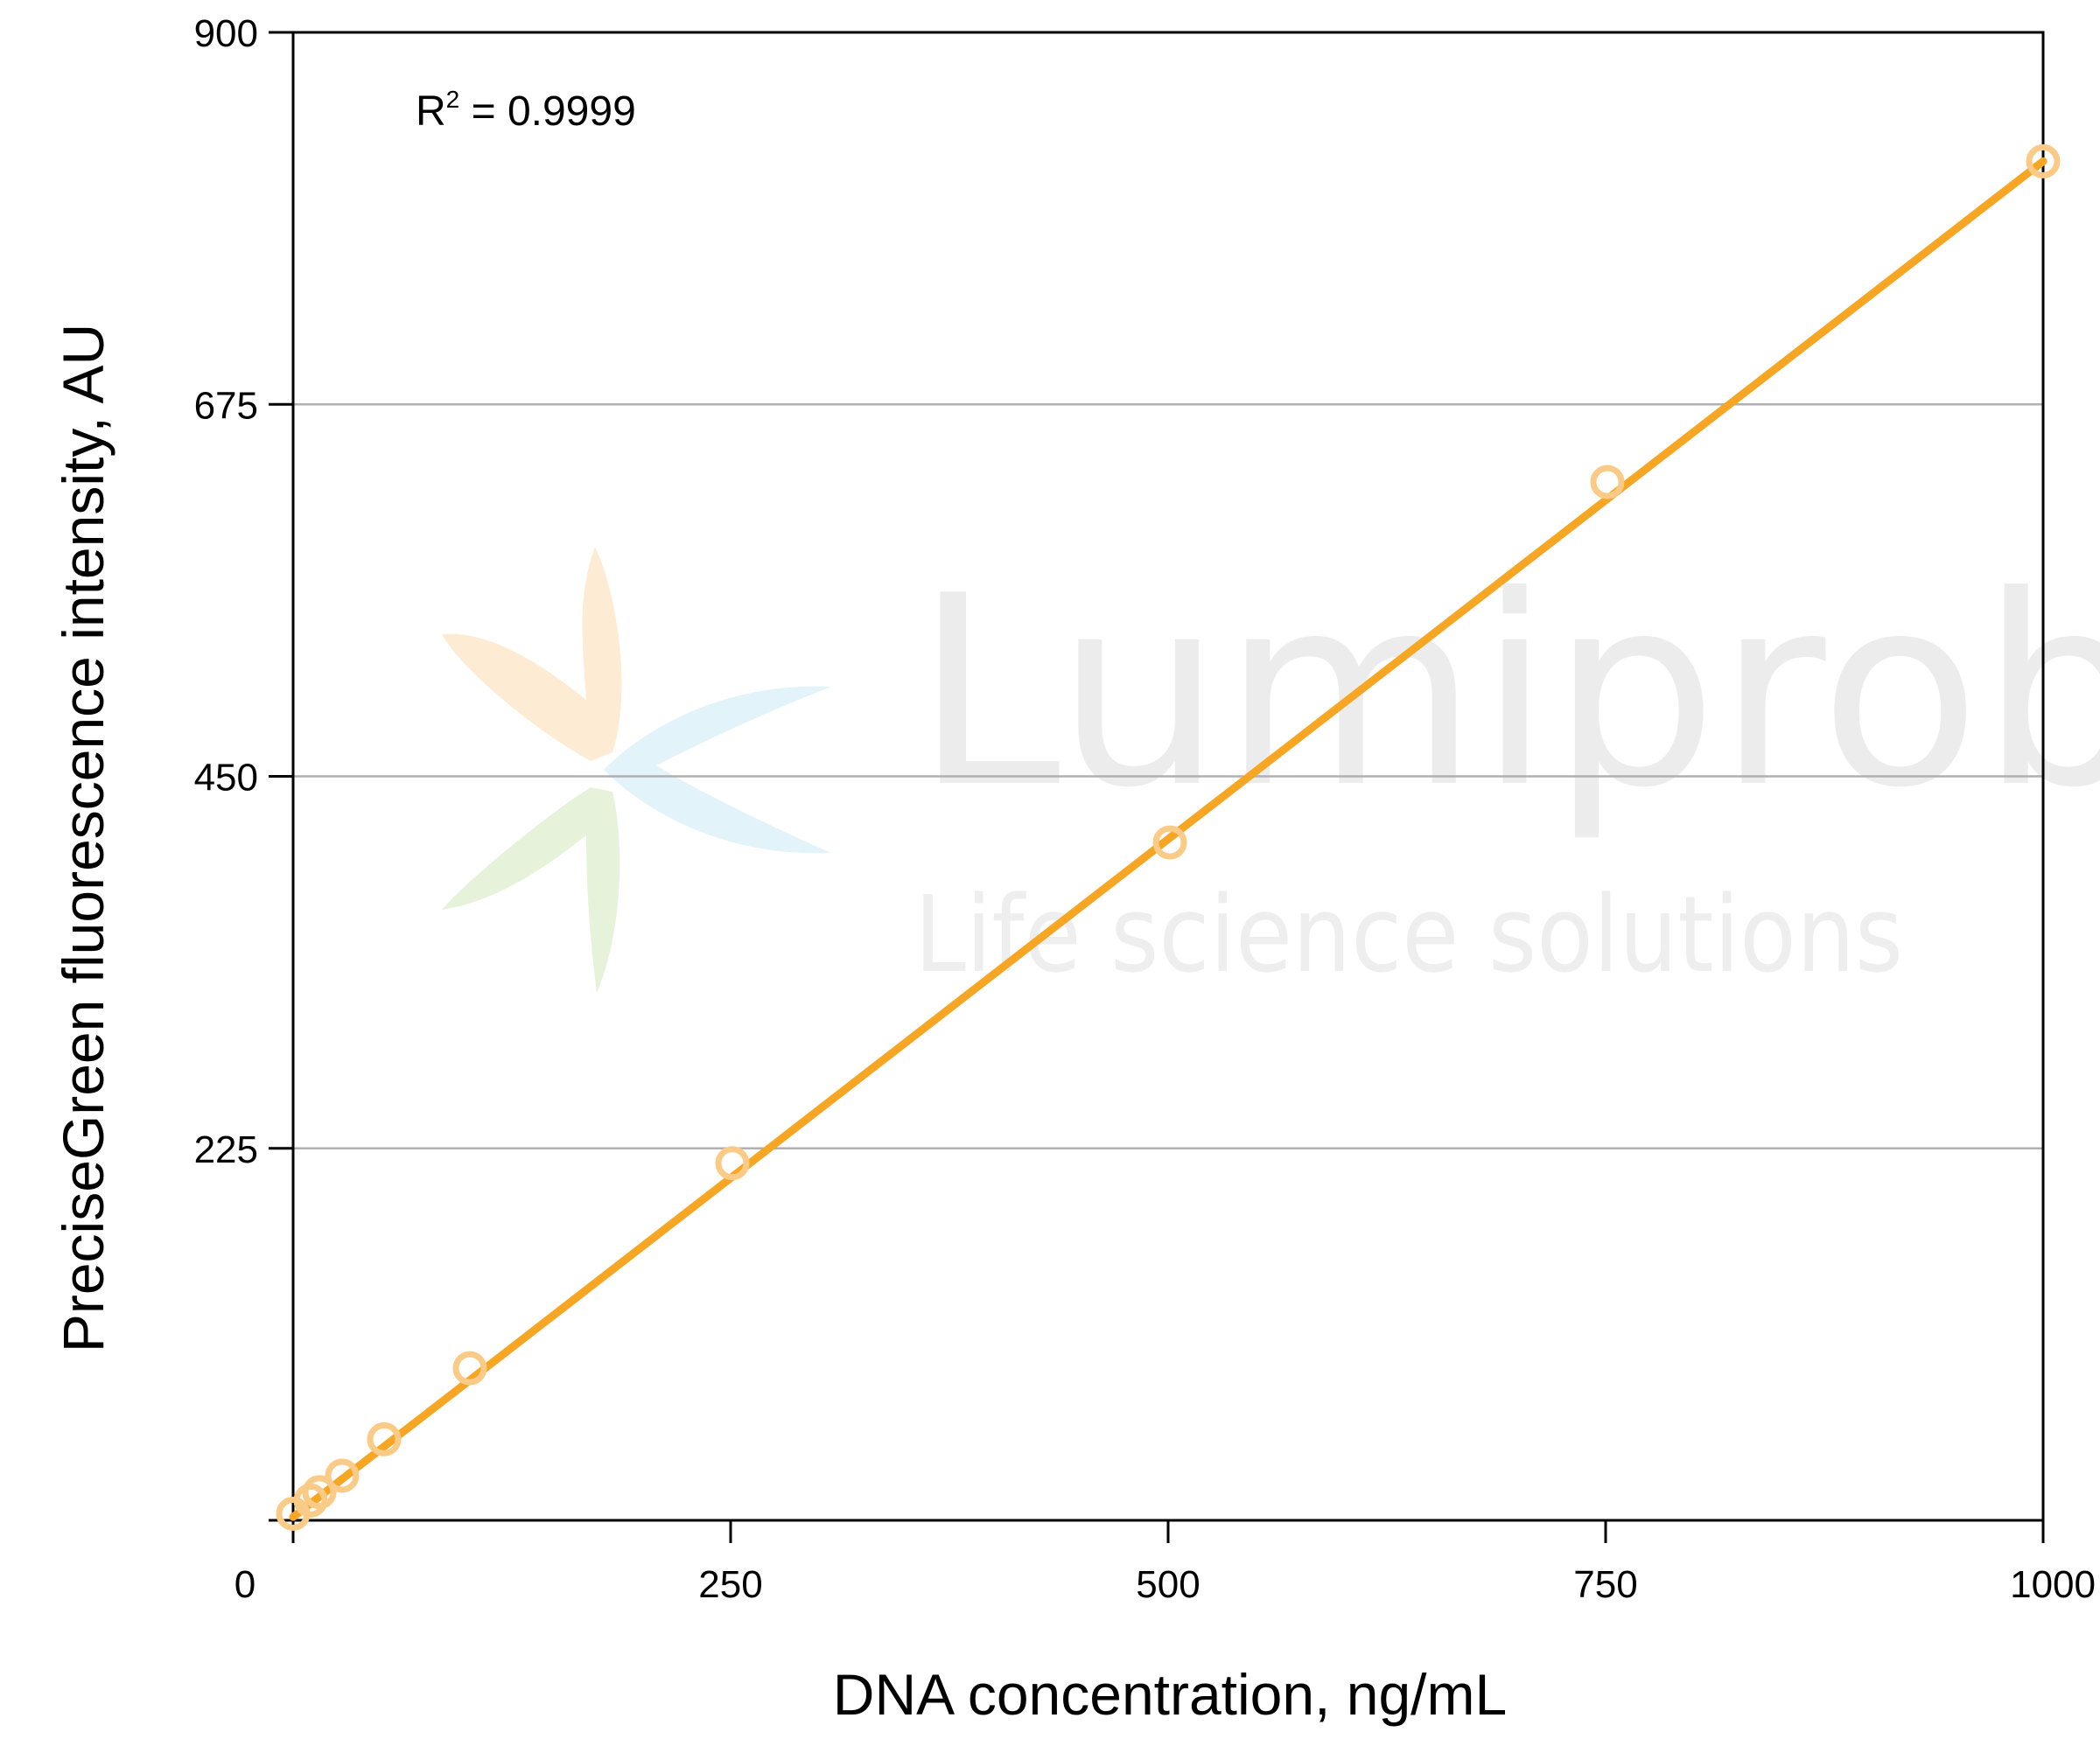 The width and height of the screenshot is (2100, 1746). Describe the element at coordinates (1168, 1584) in the screenshot. I see `x-tick-label: 500` at that location.